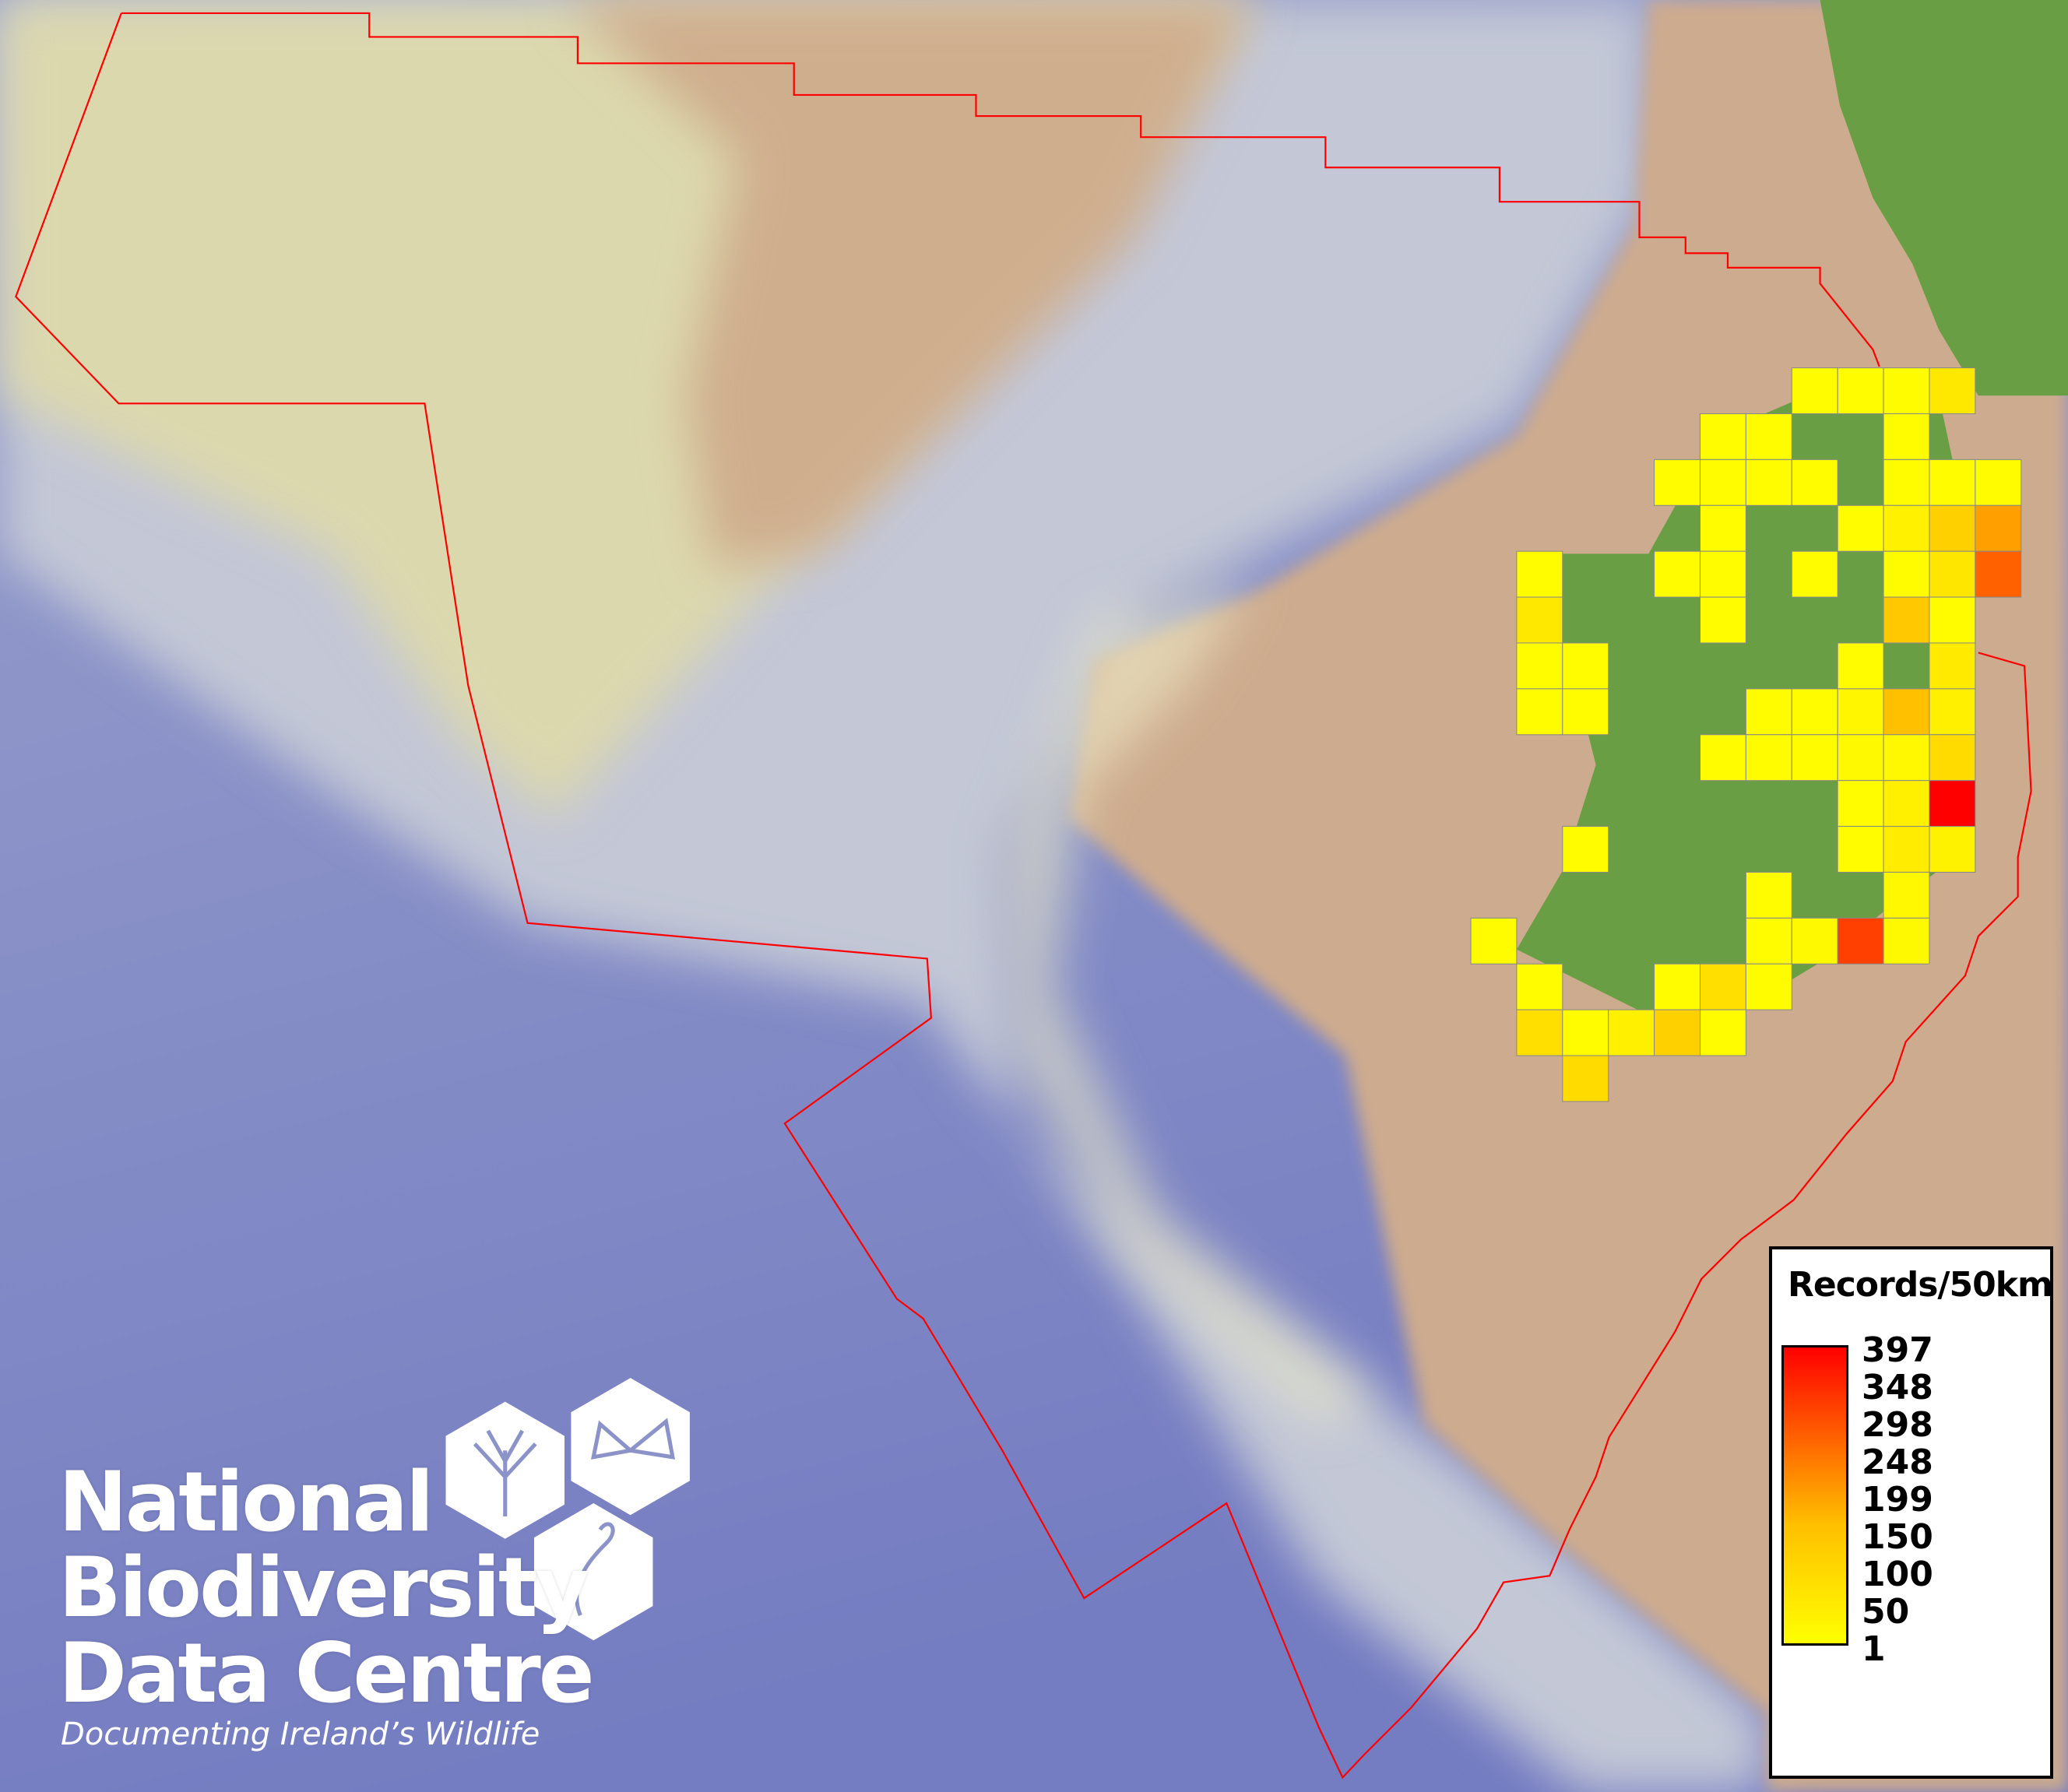  What do you see at coordinates (630, 1447) in the screenshot?
I see `butterfly-icon` at bounding box center [630, 1447].